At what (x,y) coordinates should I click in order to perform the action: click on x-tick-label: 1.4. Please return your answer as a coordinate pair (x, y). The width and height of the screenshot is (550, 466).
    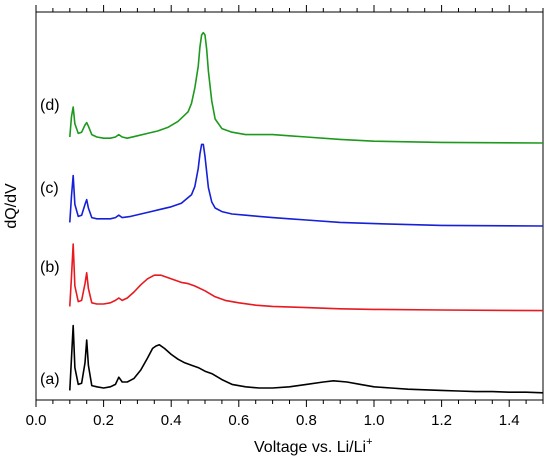
    Looking at the image, I should click on (509, 420).